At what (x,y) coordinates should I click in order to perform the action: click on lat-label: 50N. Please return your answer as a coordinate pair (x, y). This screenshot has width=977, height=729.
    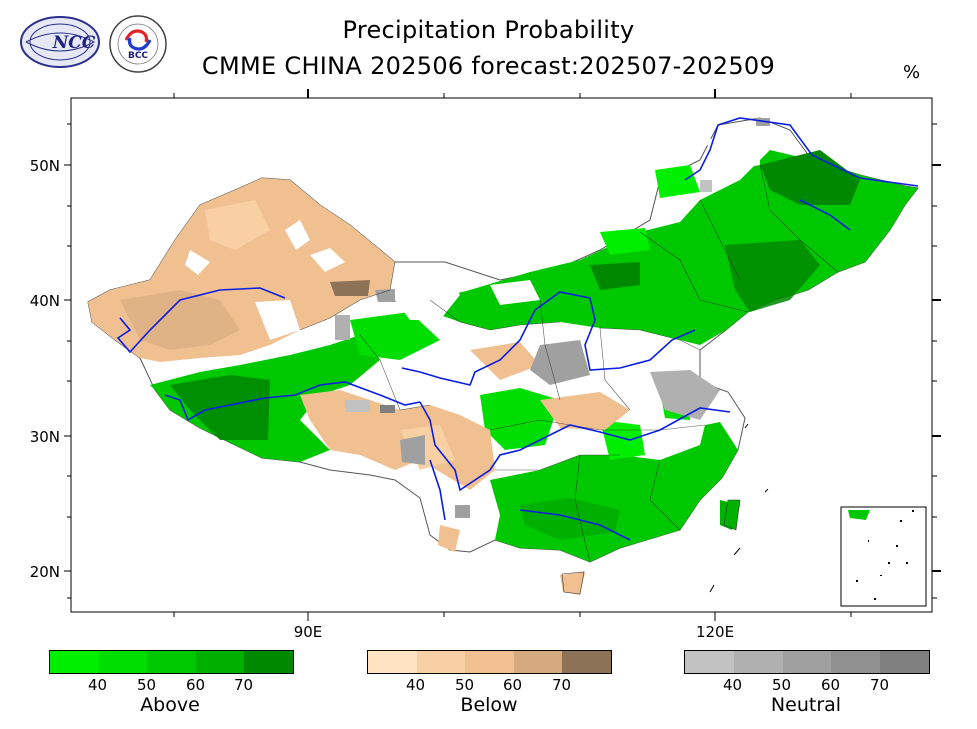
    Looking at the image, I should click on (45, 166).